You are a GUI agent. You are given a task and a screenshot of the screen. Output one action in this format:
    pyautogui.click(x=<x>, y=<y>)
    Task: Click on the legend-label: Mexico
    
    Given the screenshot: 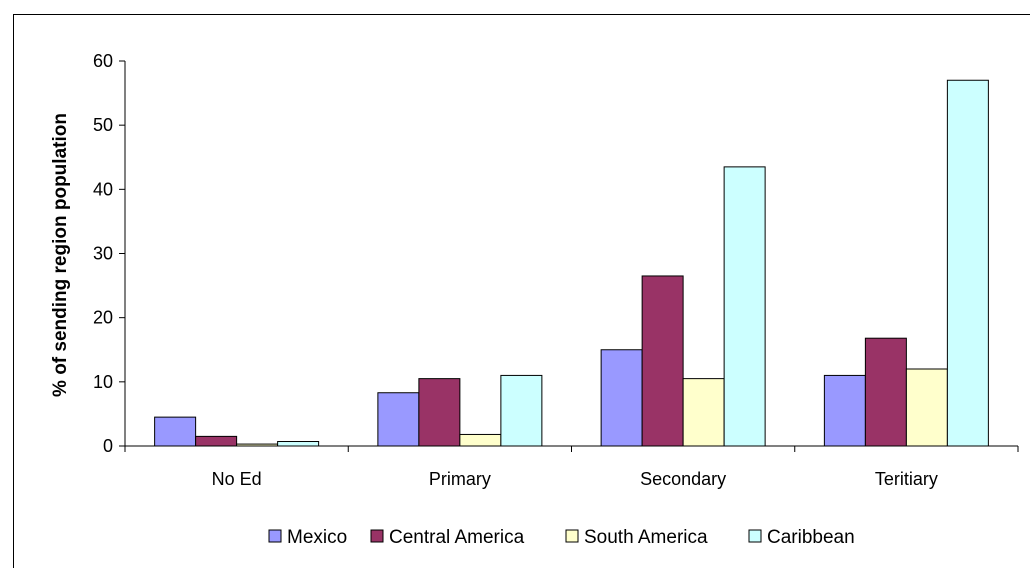 What is the action you would take?
    pyautogui.click(x=317, y=537)
    